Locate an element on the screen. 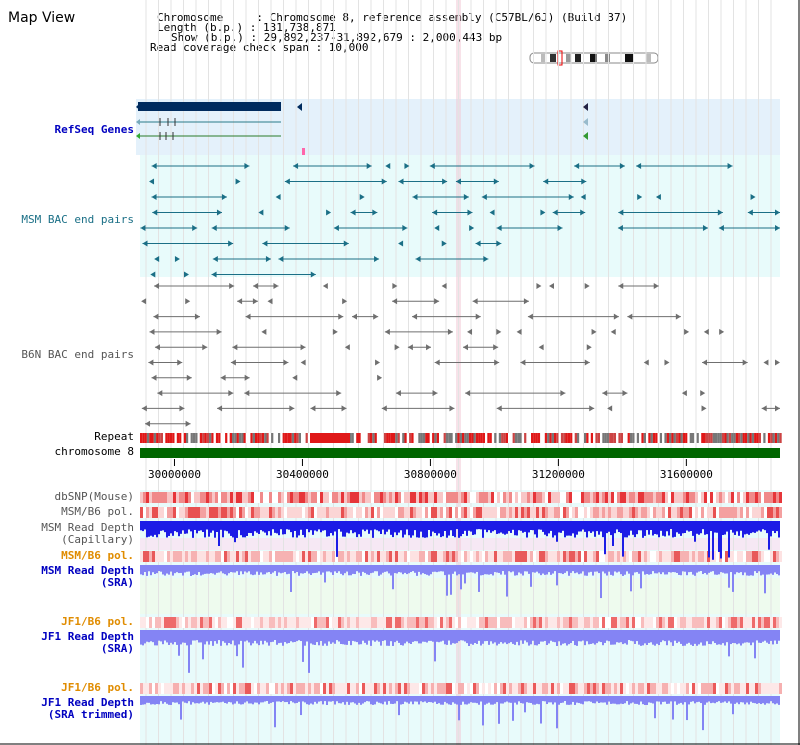 The width and height of the screenshot is (800, 745). chromosome-ideogram is located at coordinates (594, 58).